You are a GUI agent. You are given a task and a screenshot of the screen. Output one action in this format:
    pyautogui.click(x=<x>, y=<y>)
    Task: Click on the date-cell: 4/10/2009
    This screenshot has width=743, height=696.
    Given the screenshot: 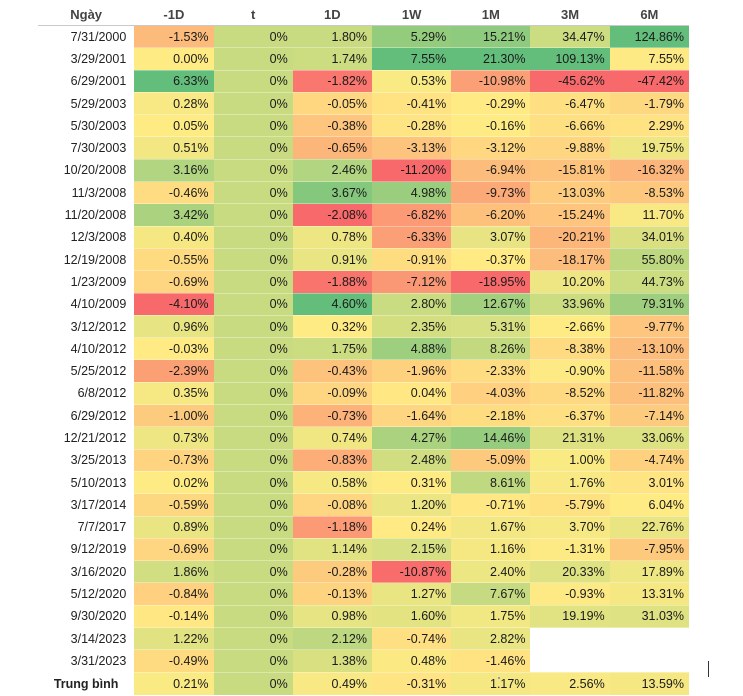 What is the action you would take?
    pyautogui.click(x=86, y=304)
    